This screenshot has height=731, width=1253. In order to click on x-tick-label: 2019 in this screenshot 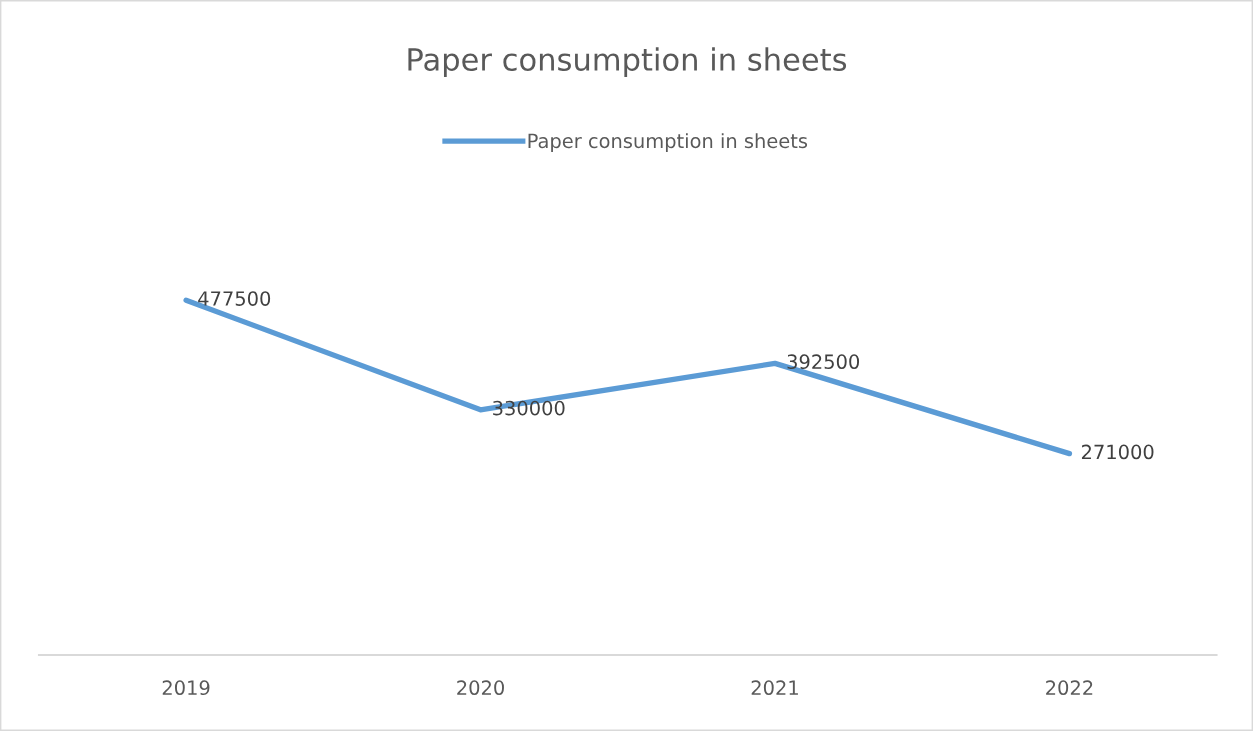, I will do `click(186, 688)`.